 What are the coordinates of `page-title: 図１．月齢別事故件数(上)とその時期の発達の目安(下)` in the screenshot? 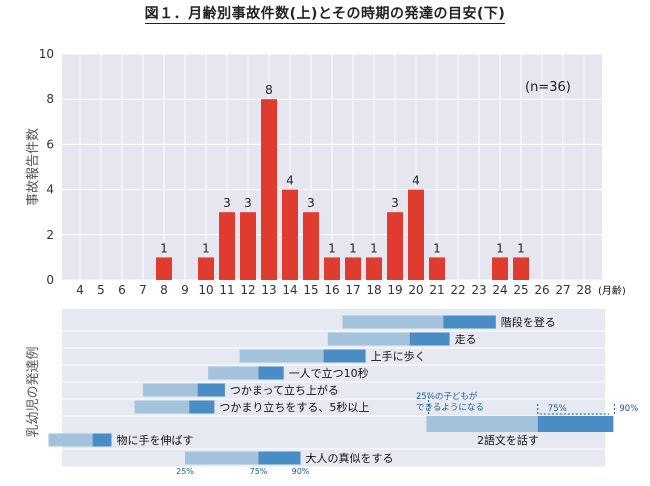 It's located at (325, 15).